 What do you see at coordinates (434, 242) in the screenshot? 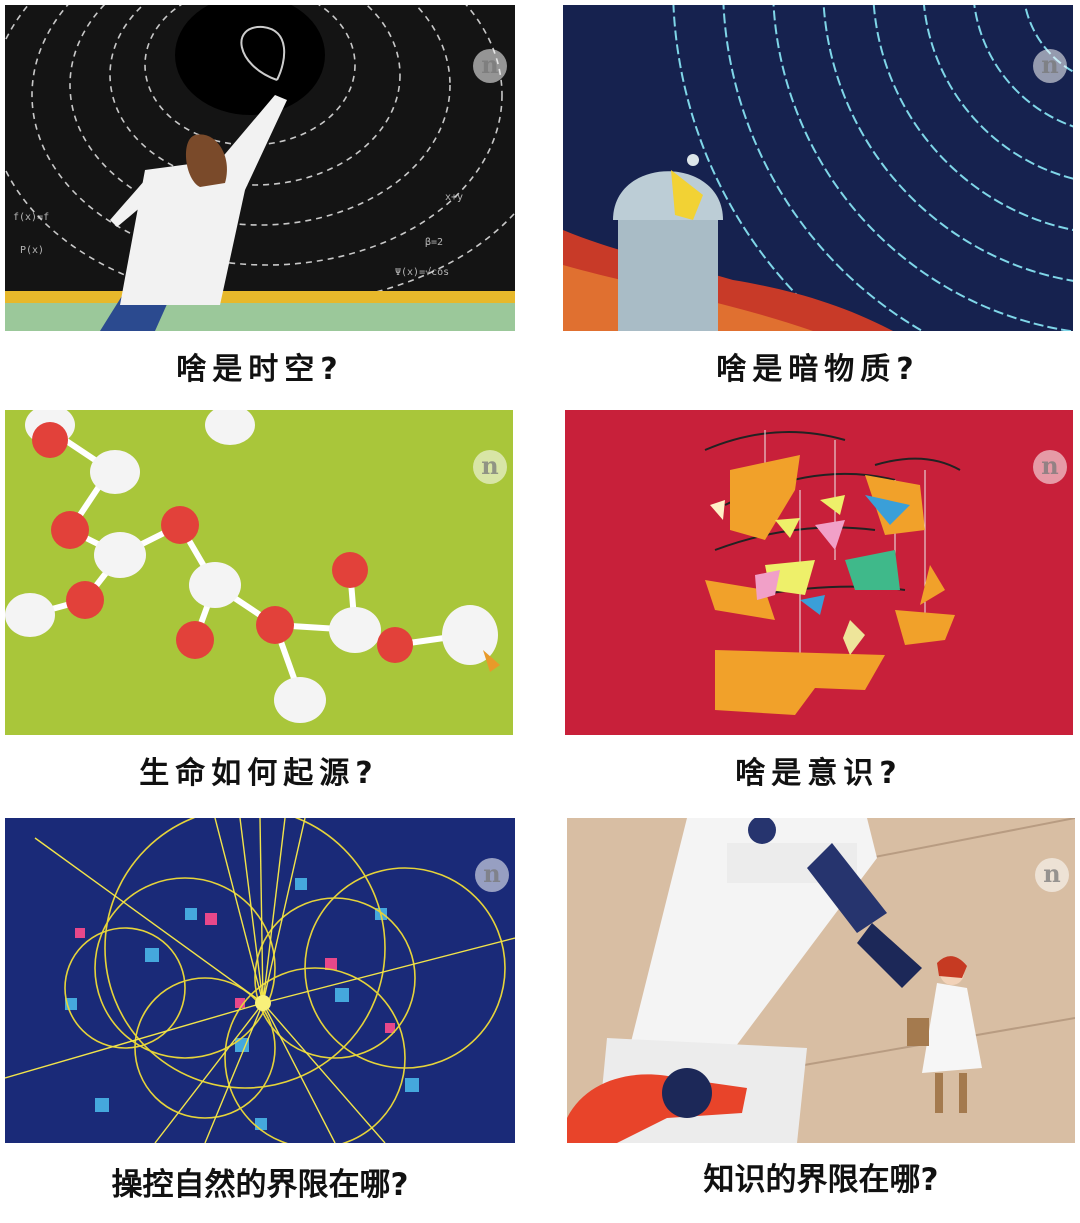
I see `svg-text: β=2` at bounding box center [434, 242].